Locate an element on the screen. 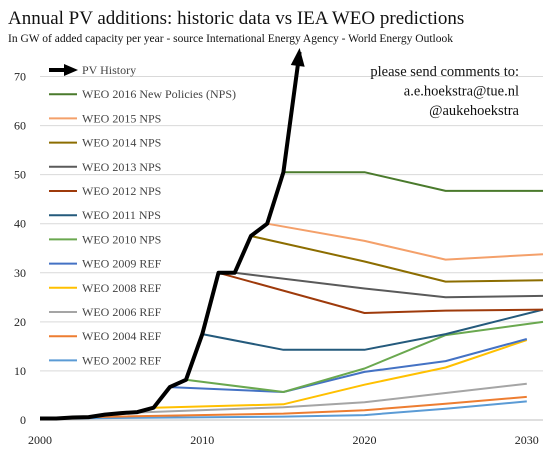 Image resolution: width=551 pixels, height=454 pixels. legend-arrow-icon is located at coordinates (71, 70).